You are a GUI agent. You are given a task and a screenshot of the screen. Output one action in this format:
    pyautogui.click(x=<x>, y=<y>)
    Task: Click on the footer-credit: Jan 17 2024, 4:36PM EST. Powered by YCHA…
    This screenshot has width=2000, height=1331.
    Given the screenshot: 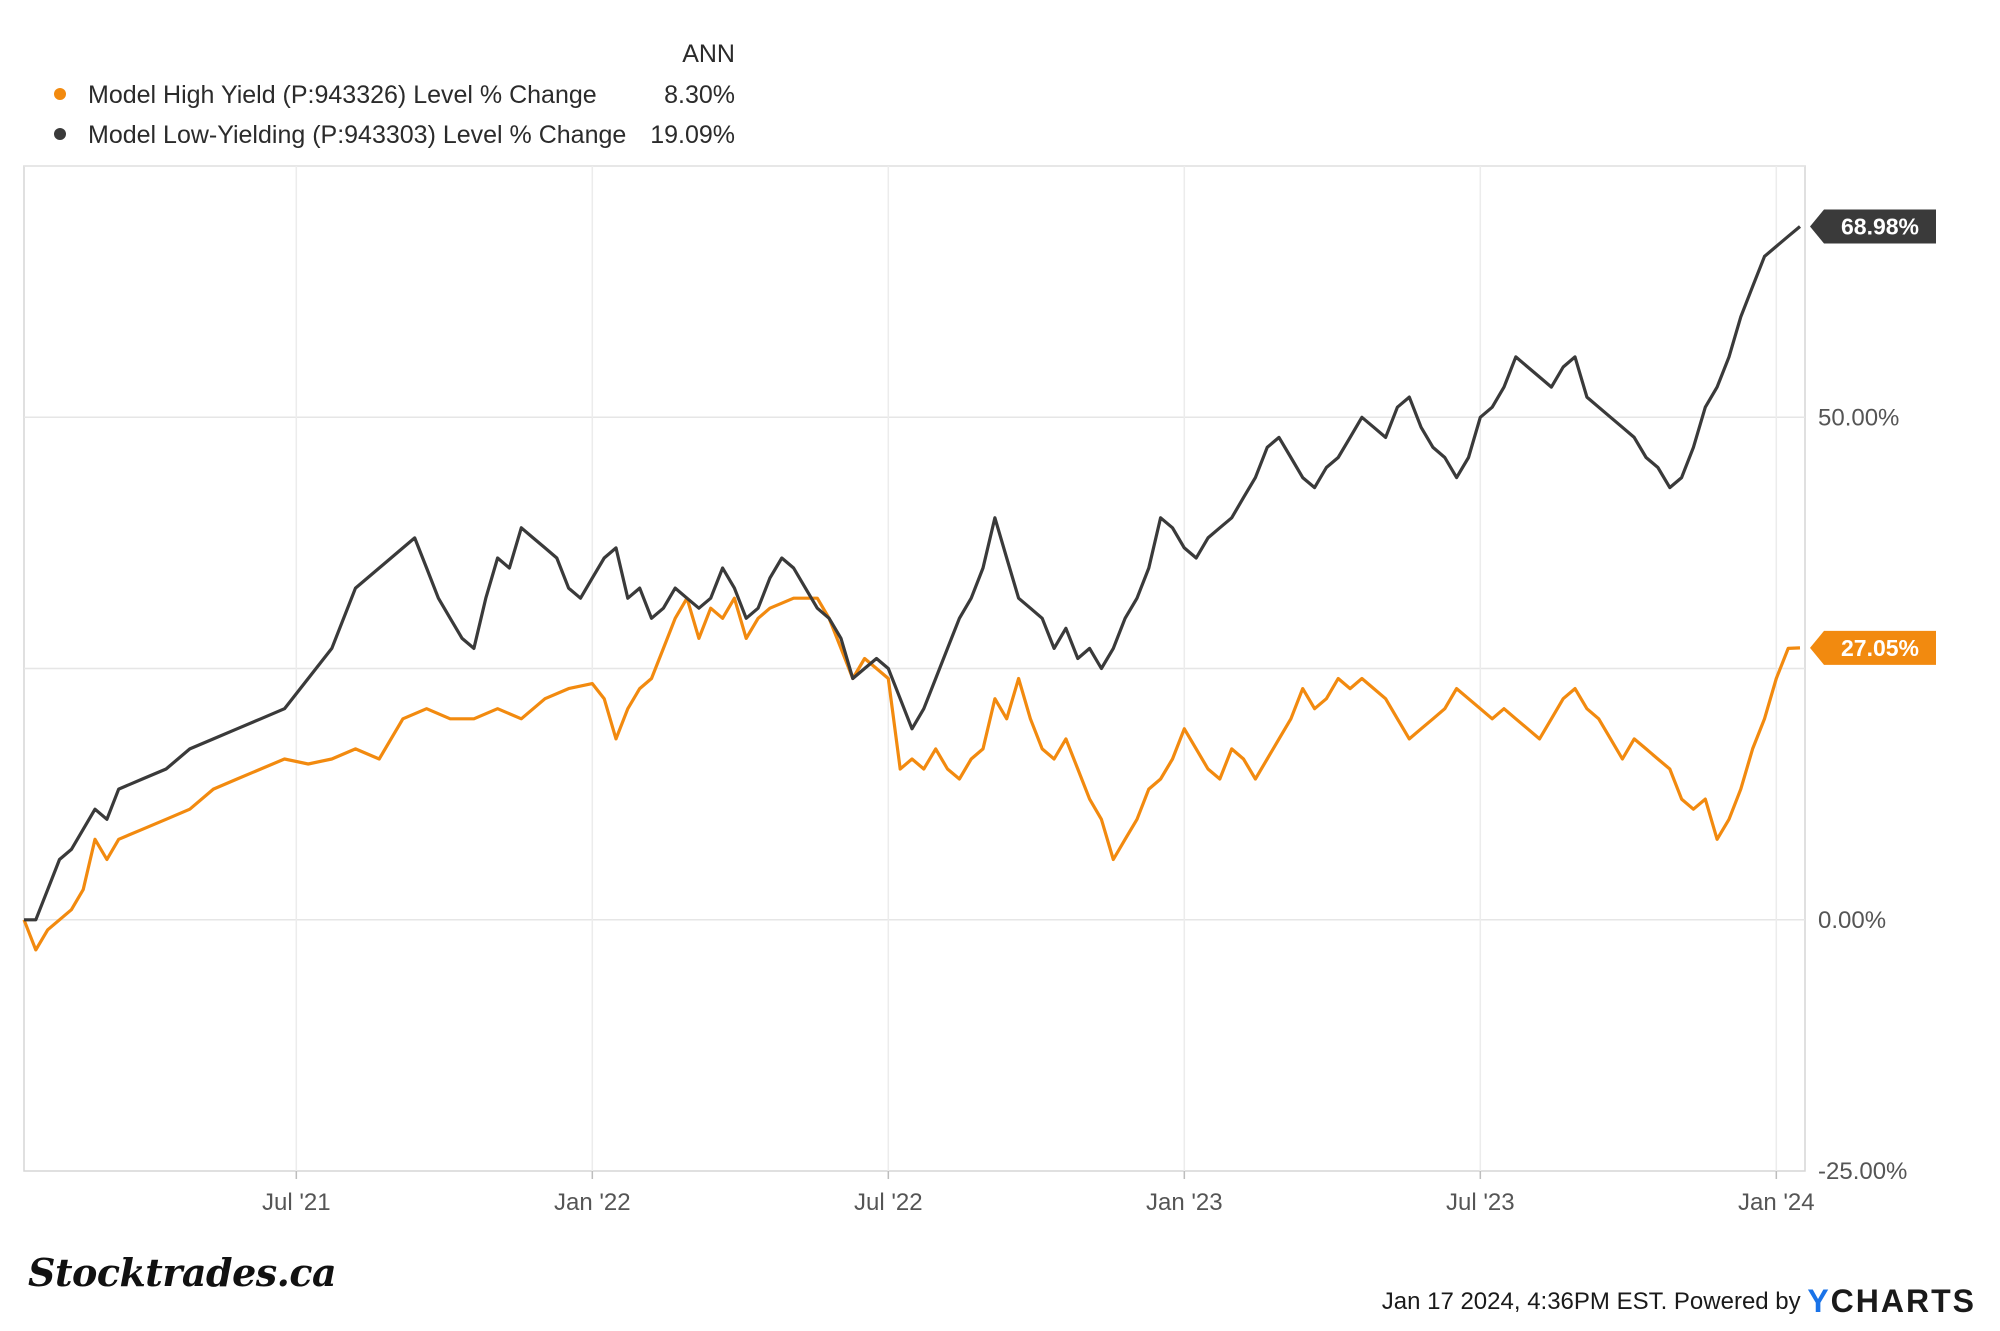 What is the action you would take?
    pyautogui.click(x=1679, y=1301)
    